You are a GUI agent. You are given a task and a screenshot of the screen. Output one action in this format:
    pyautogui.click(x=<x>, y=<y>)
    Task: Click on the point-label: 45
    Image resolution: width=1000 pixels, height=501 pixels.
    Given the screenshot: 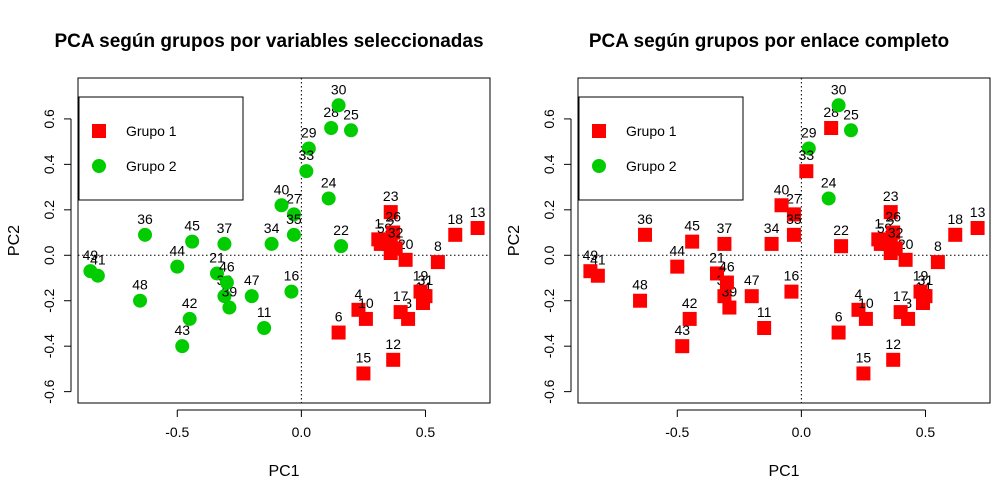 What is the action you would take?
    pyautogui.click(x=192, y=226)
    